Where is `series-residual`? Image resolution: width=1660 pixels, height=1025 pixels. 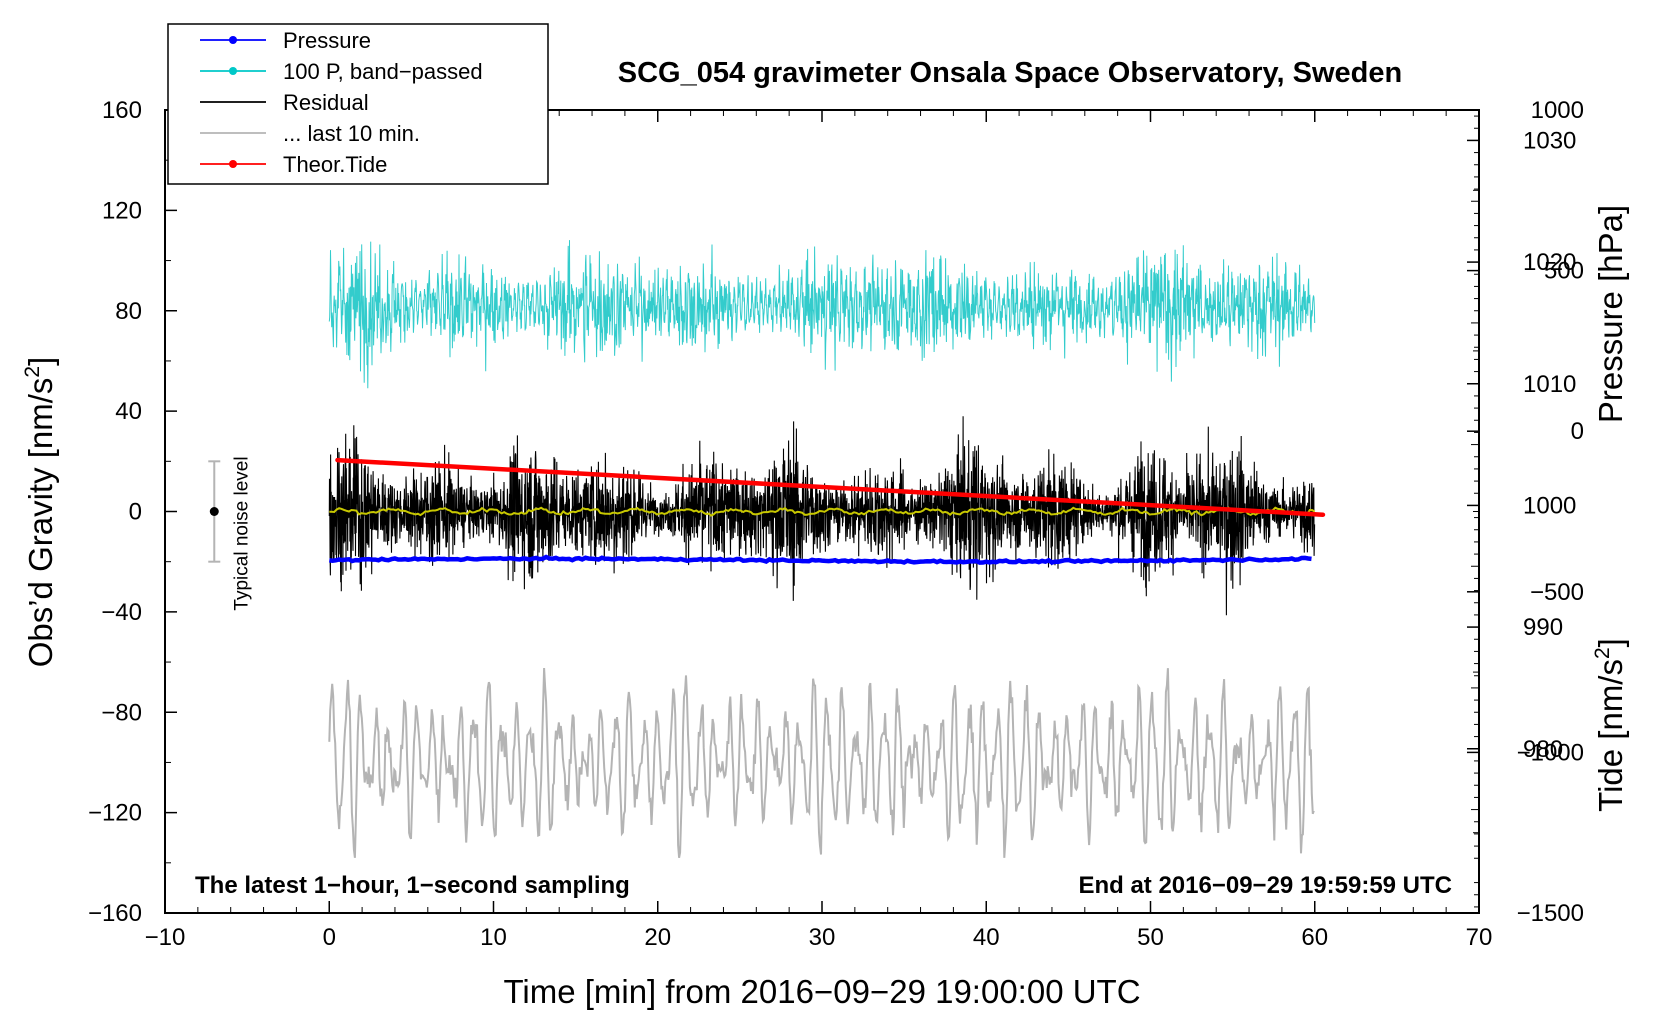
series-residual is located at coordinates (822, 516).